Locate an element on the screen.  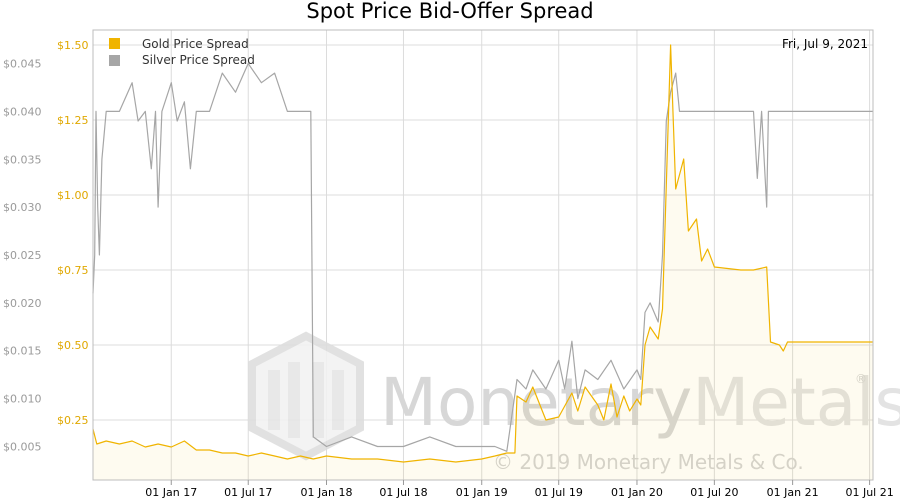
legend-swatch-silver is located at coordinates (114, 60).